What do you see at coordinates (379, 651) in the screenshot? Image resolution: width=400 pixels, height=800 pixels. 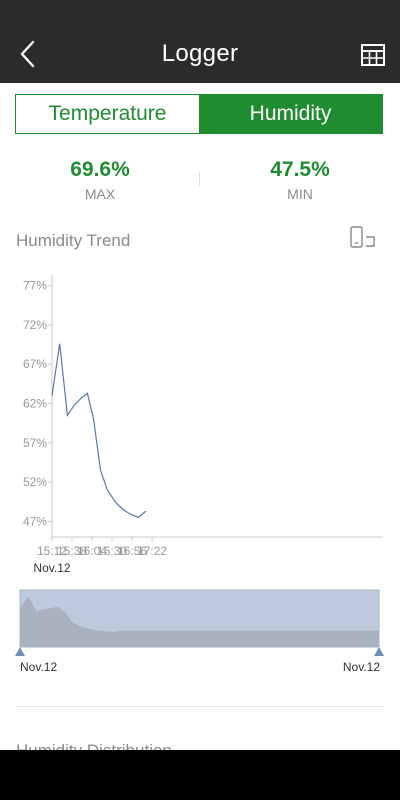 I see `navigator-end-handle` at bounding box center [379, 651].